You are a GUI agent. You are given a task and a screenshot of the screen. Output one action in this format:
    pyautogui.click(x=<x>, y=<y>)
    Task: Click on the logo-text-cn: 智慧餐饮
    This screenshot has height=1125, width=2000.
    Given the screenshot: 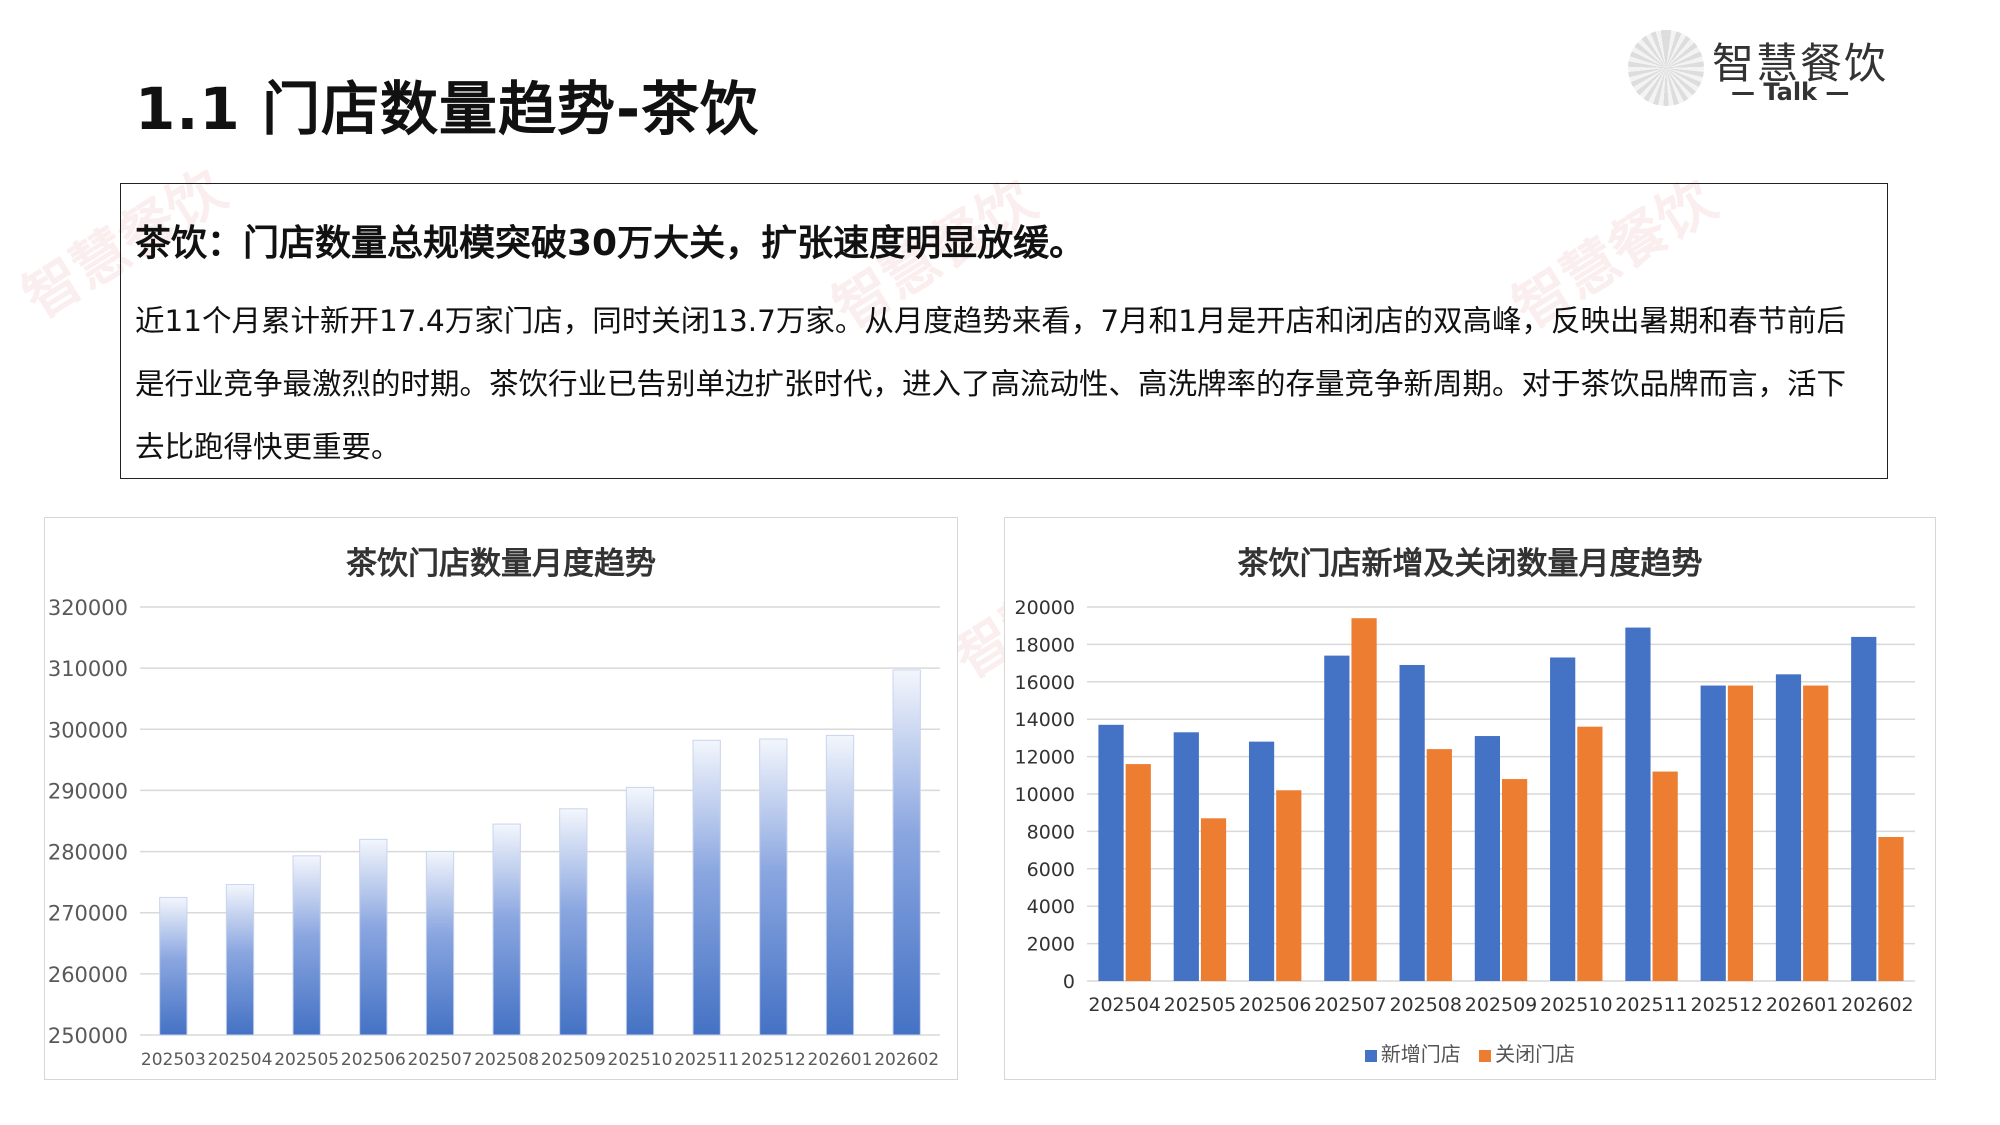 What is the action you would take?
    pyautogui.click(x=1800, y=63)
    